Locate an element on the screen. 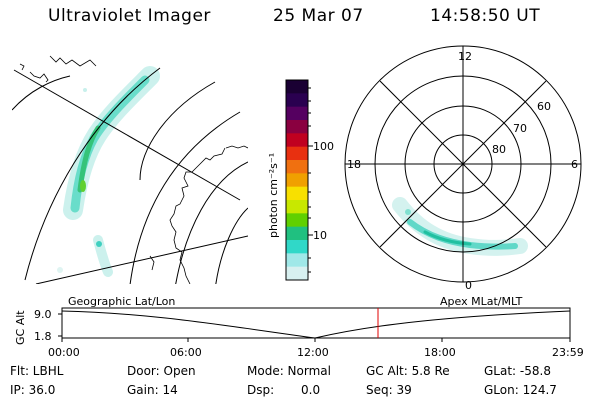 This screenshot has width=600, height=400. colorbar-tick-100: 100 is located at coordinates (323, 146).